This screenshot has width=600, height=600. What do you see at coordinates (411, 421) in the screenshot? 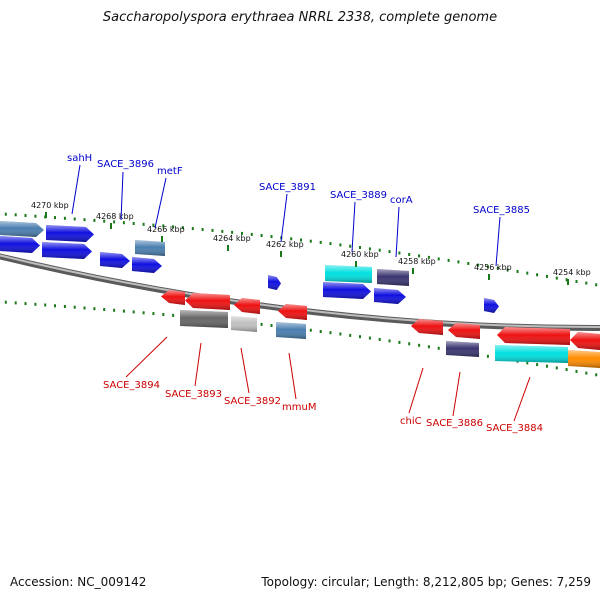
I see `reverse-gene-label: chiC` at bounding box center [411, 421].